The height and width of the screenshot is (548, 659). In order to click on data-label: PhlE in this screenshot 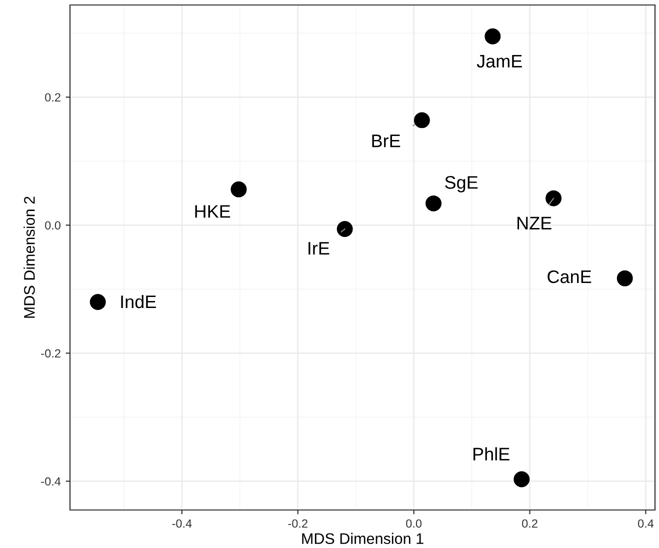, I will do `click(492, 453)`.